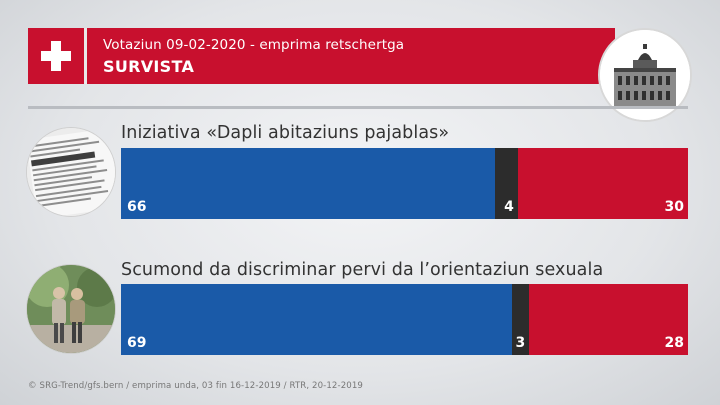 The height and width of the screenshot is (405, 720). What do you see at coordinates (509, 207) in the screenshot?
I see `value-label: 4` at bounding box center [509, 207].